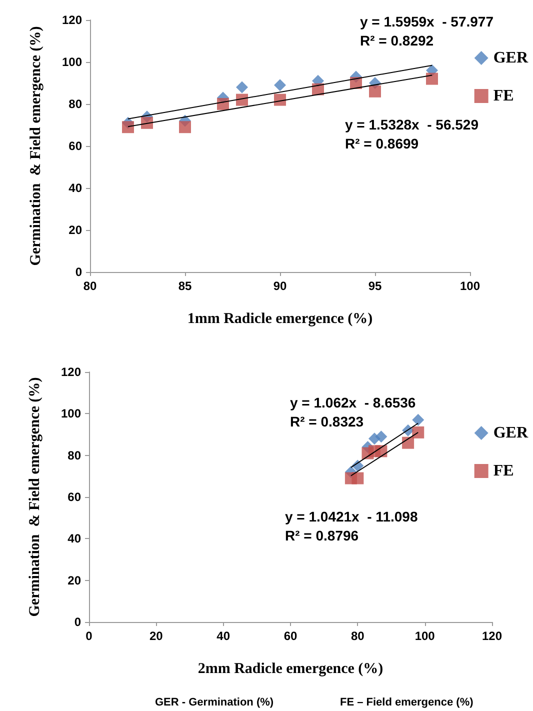  What do you see at coordinates (353, 412) in the screenshot?
I see `annotation: y = 1.062x - 8.6536 R² = 0.8323` at bounding box center [353, 412].